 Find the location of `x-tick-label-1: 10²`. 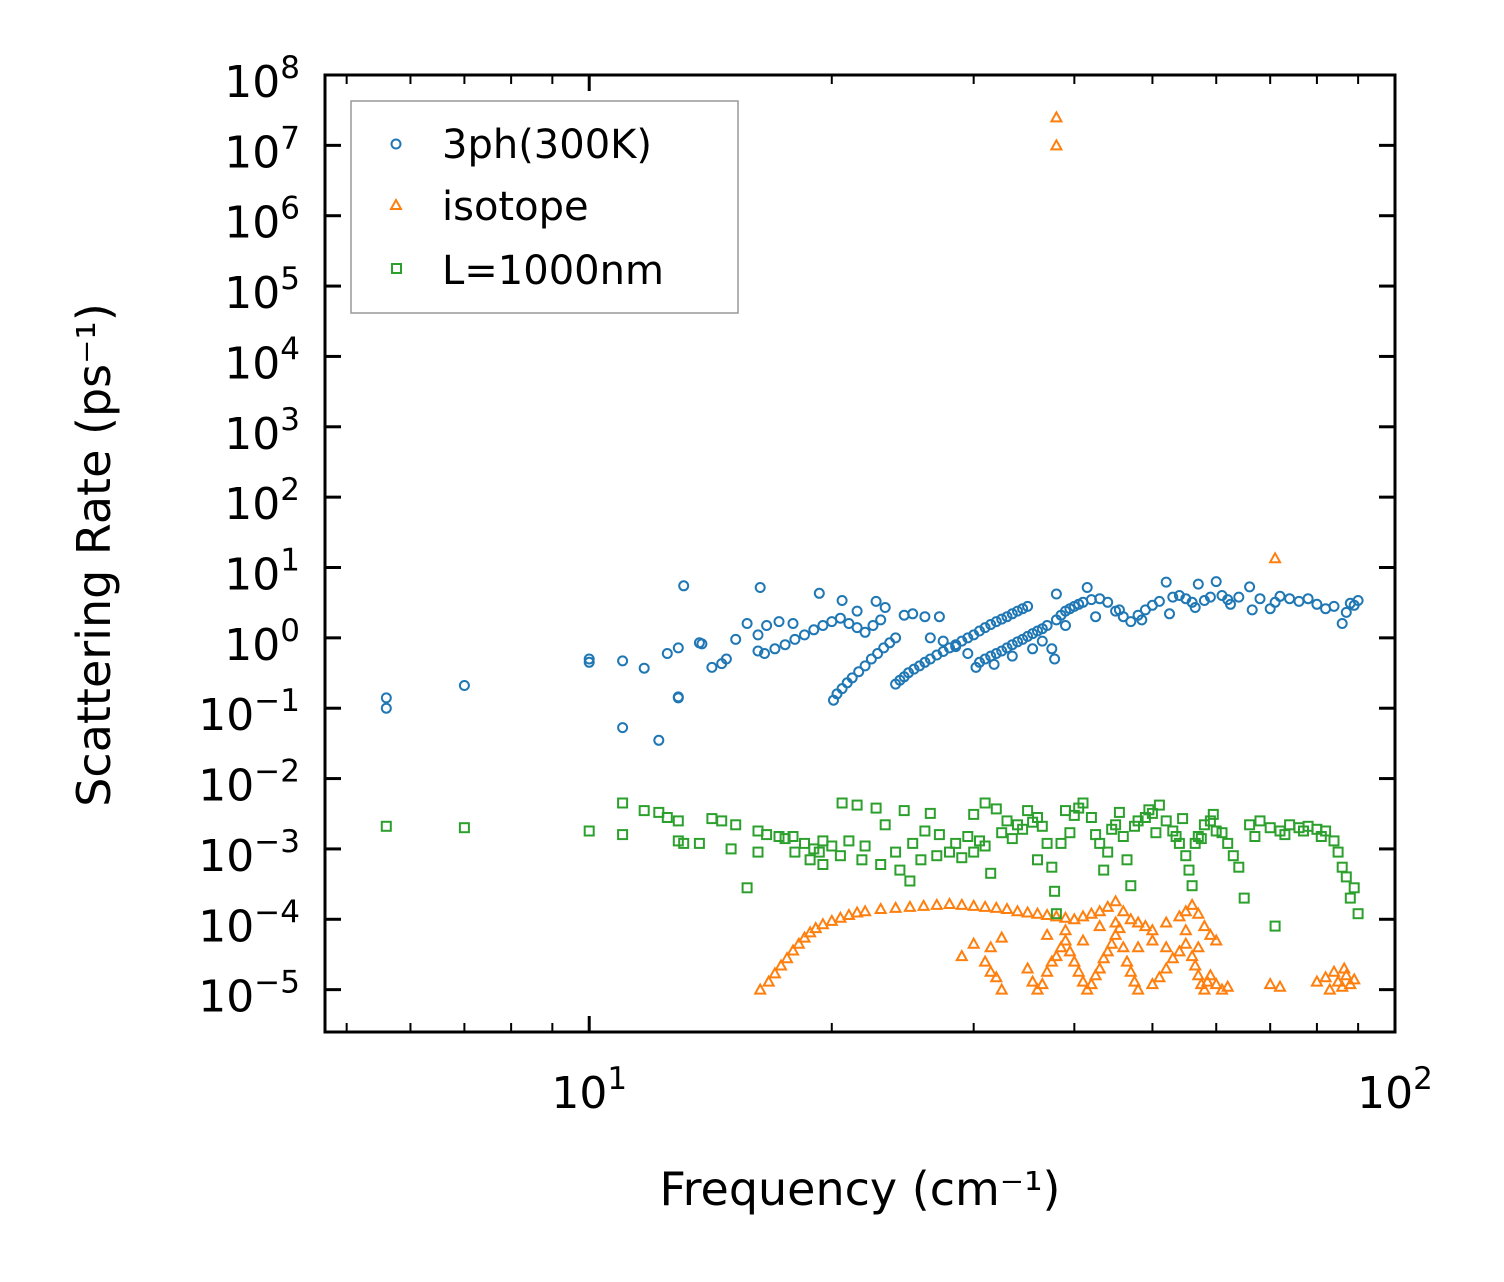

x-tick-label-1: 10² is located at coordinates (1395, 1090).